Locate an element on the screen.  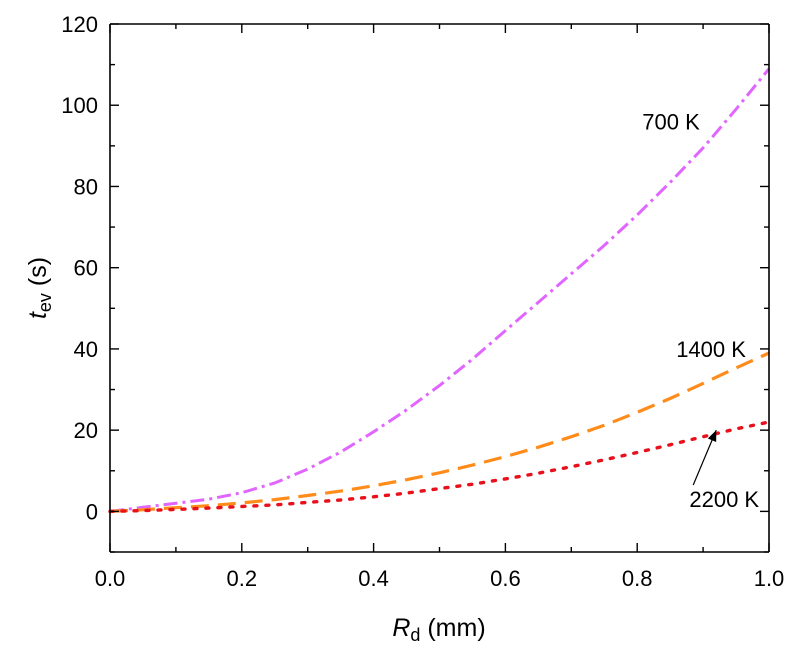
series-line-2200-k is located at coordinates (439, 467).